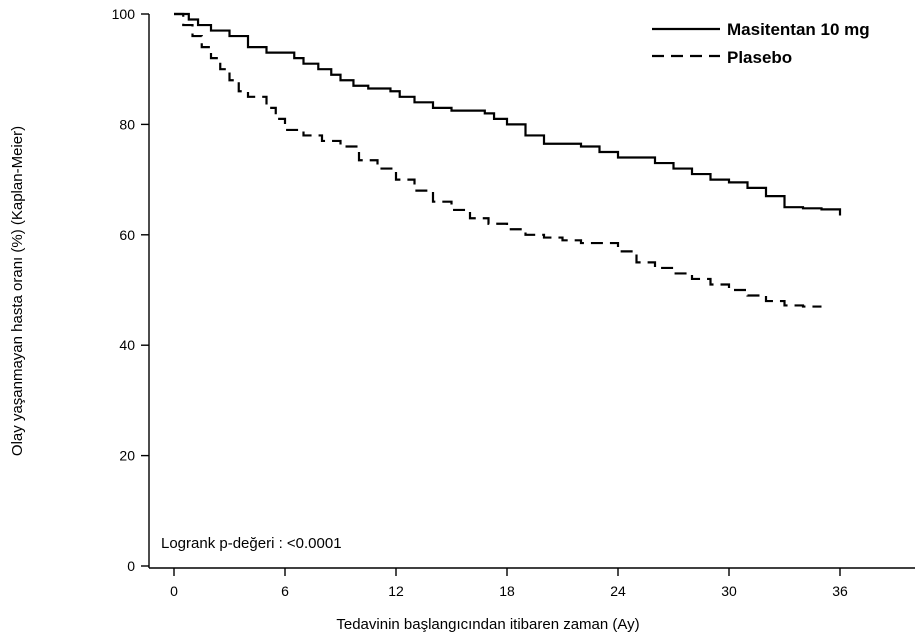 Image resolution: width=920 pixels, height=643 pixels. Describe the element at coordinates (174, 591) in the screenshot. I see `x-tick-label-0: 0` at that location.